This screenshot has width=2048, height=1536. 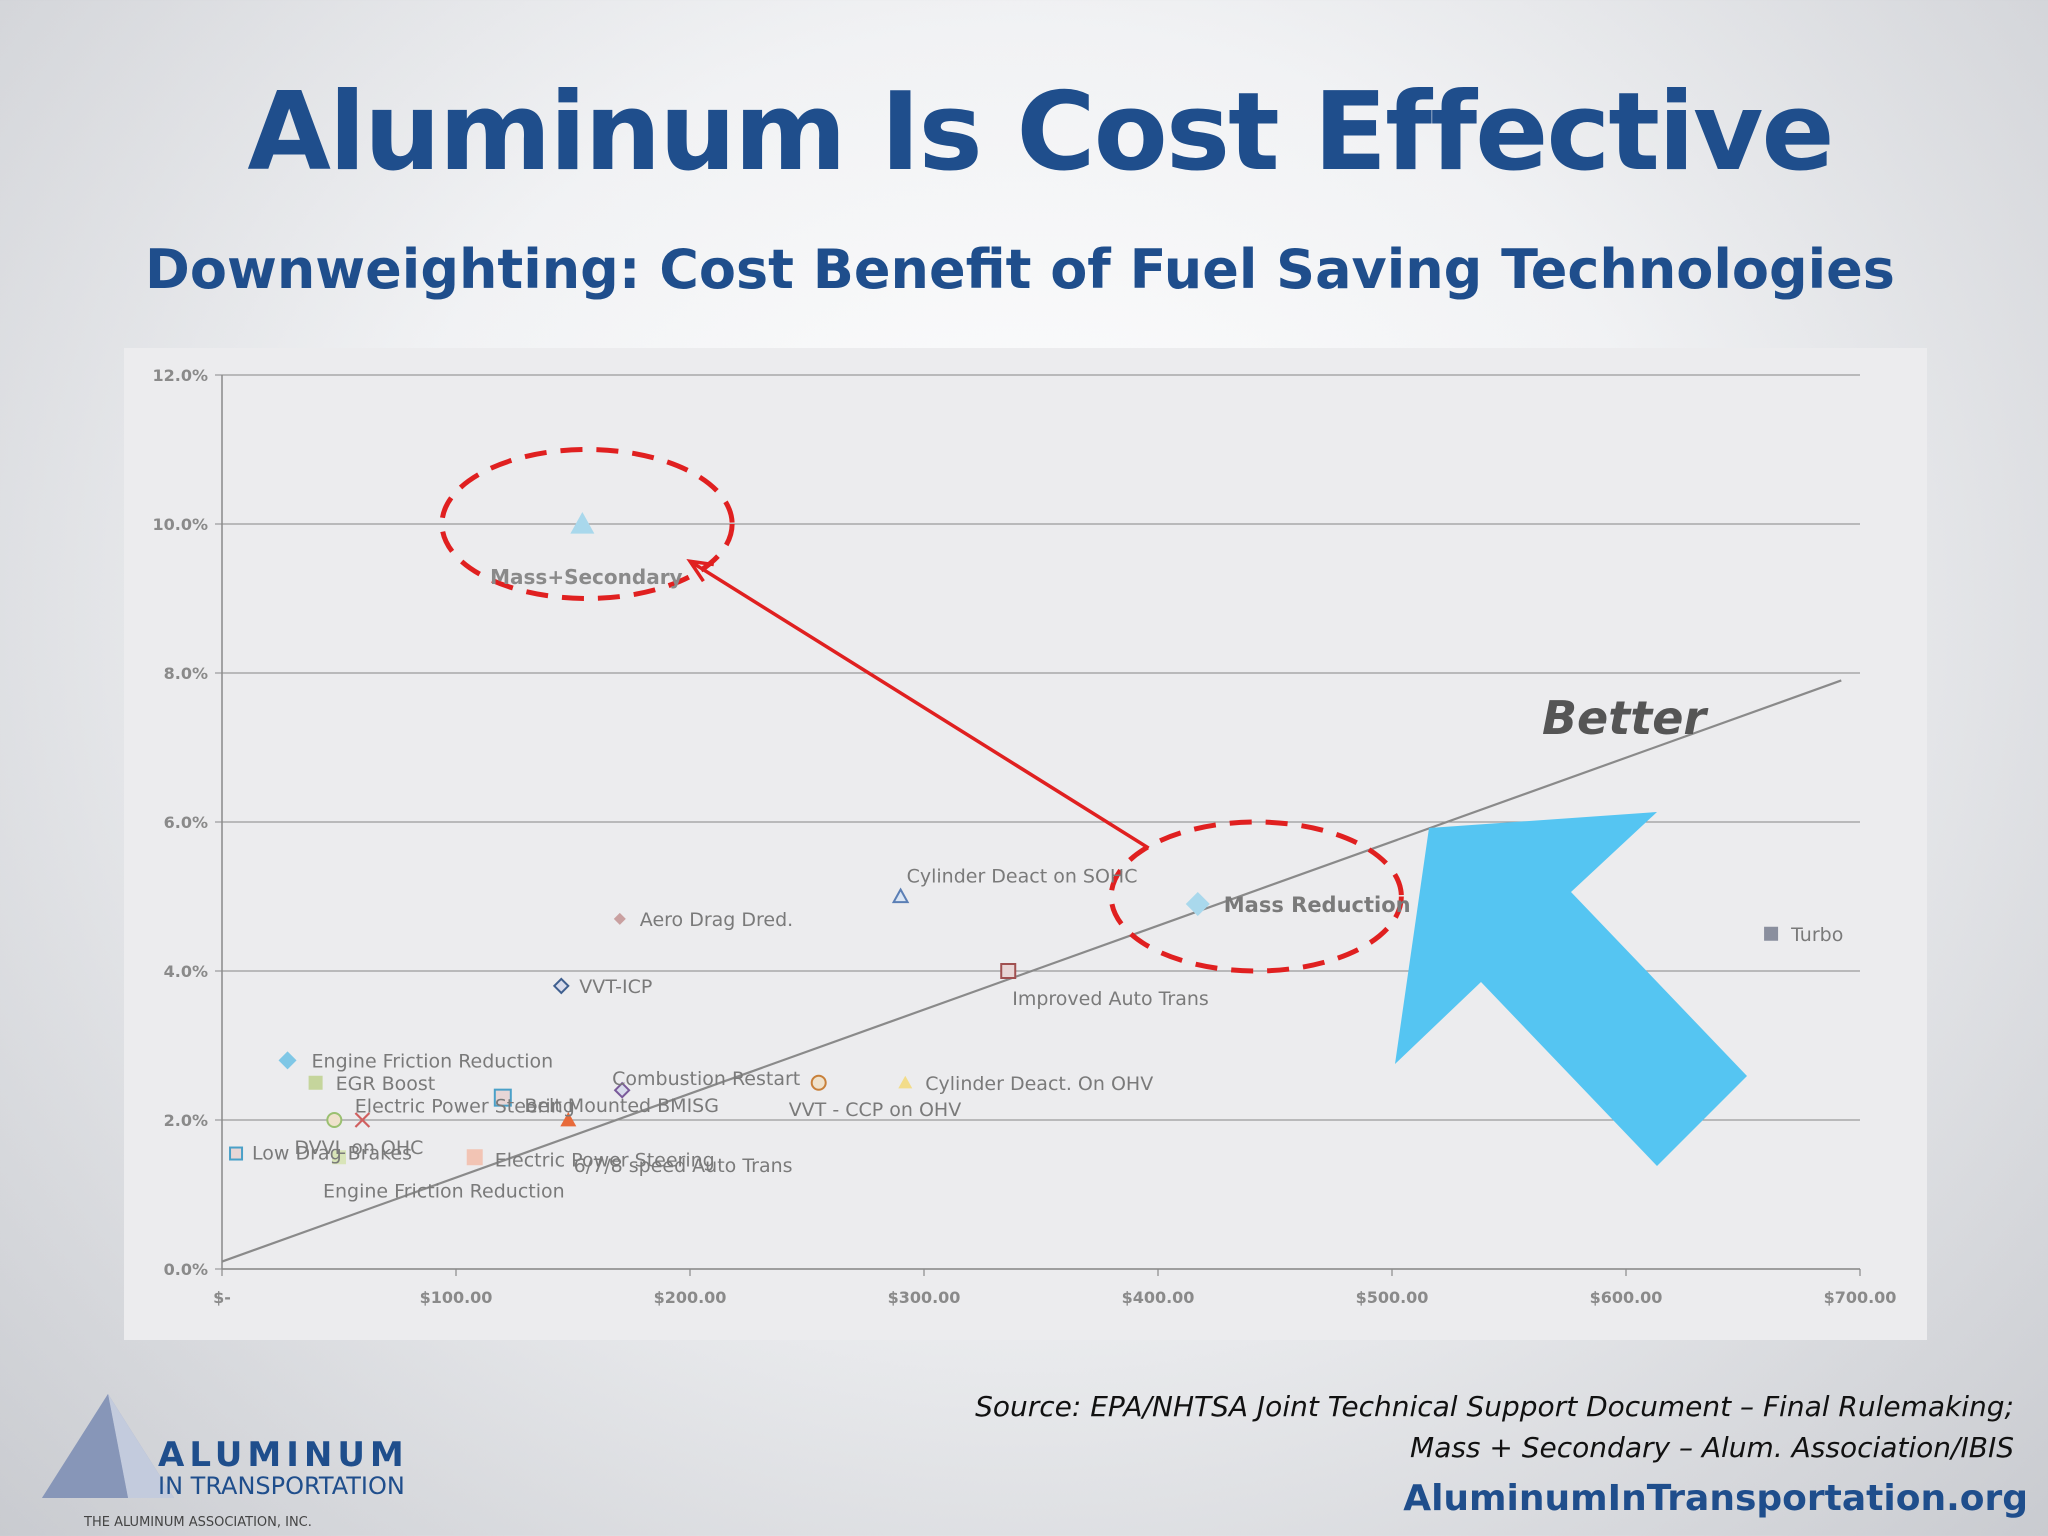 What do you see at coordinates (1039, 1084) in the screenshot?
I see `data-label-10: Cylinder Deact. On OHV` at bounding box center [1039, 1084].